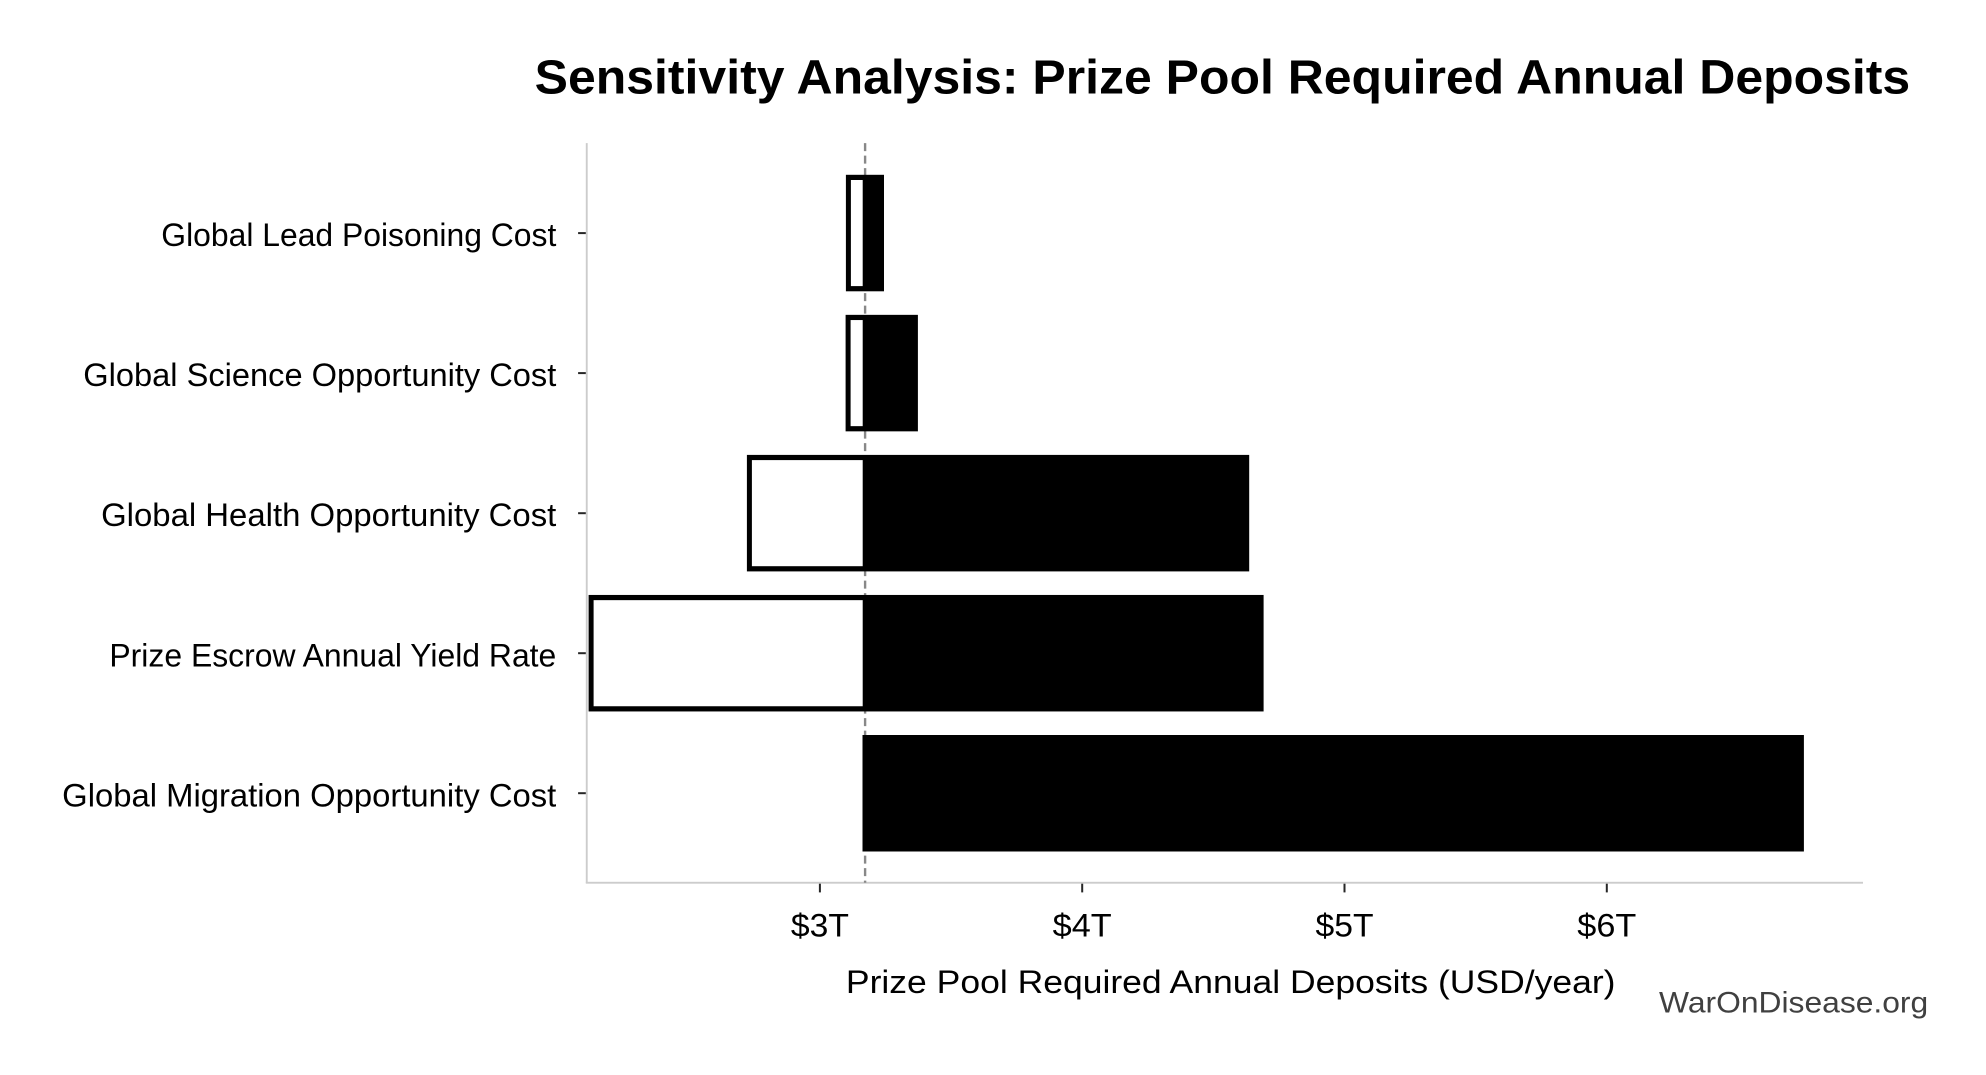 The height and width of the screenshot is (1075, 1986). I want to click on svg-text: WarOnDisease.org, so click(1793, 1002).